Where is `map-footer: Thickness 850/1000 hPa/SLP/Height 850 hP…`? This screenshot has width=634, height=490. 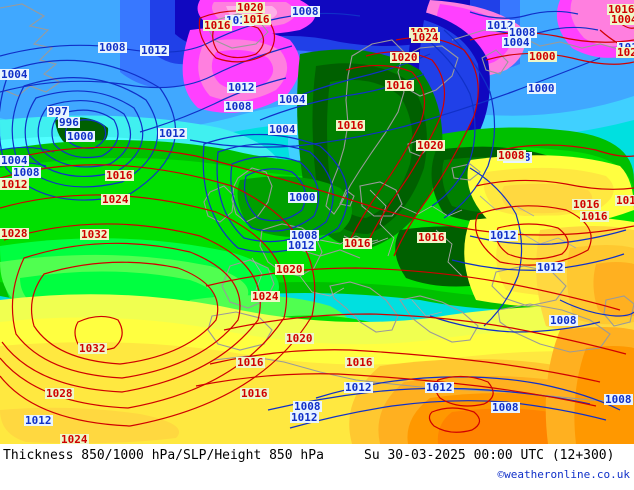
map-footer: Thickness 850/1000 hPa/SLP/Height 850 hP… is located at coordinates (317, 467).